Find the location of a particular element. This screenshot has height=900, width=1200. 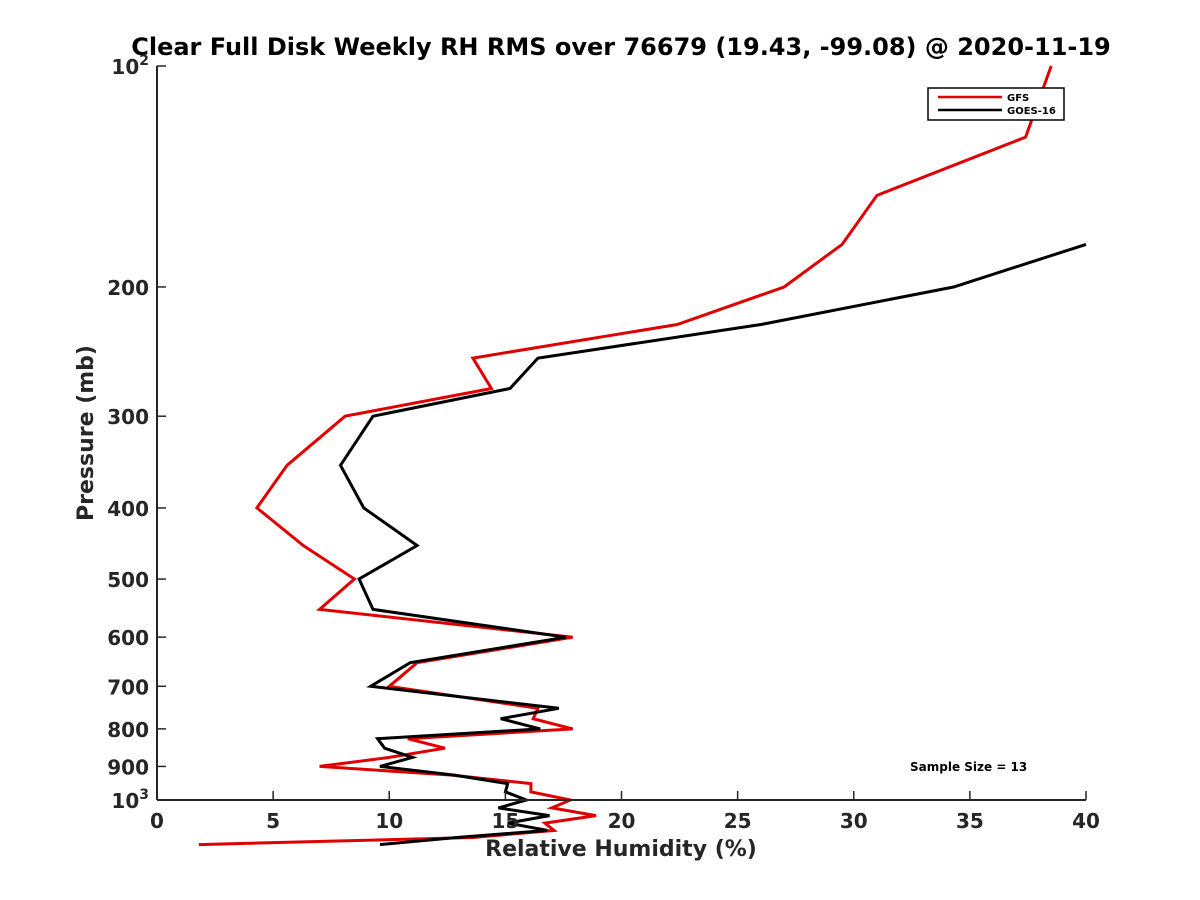

legend: GFS GOES-16 is located at coordinates (996, 104).